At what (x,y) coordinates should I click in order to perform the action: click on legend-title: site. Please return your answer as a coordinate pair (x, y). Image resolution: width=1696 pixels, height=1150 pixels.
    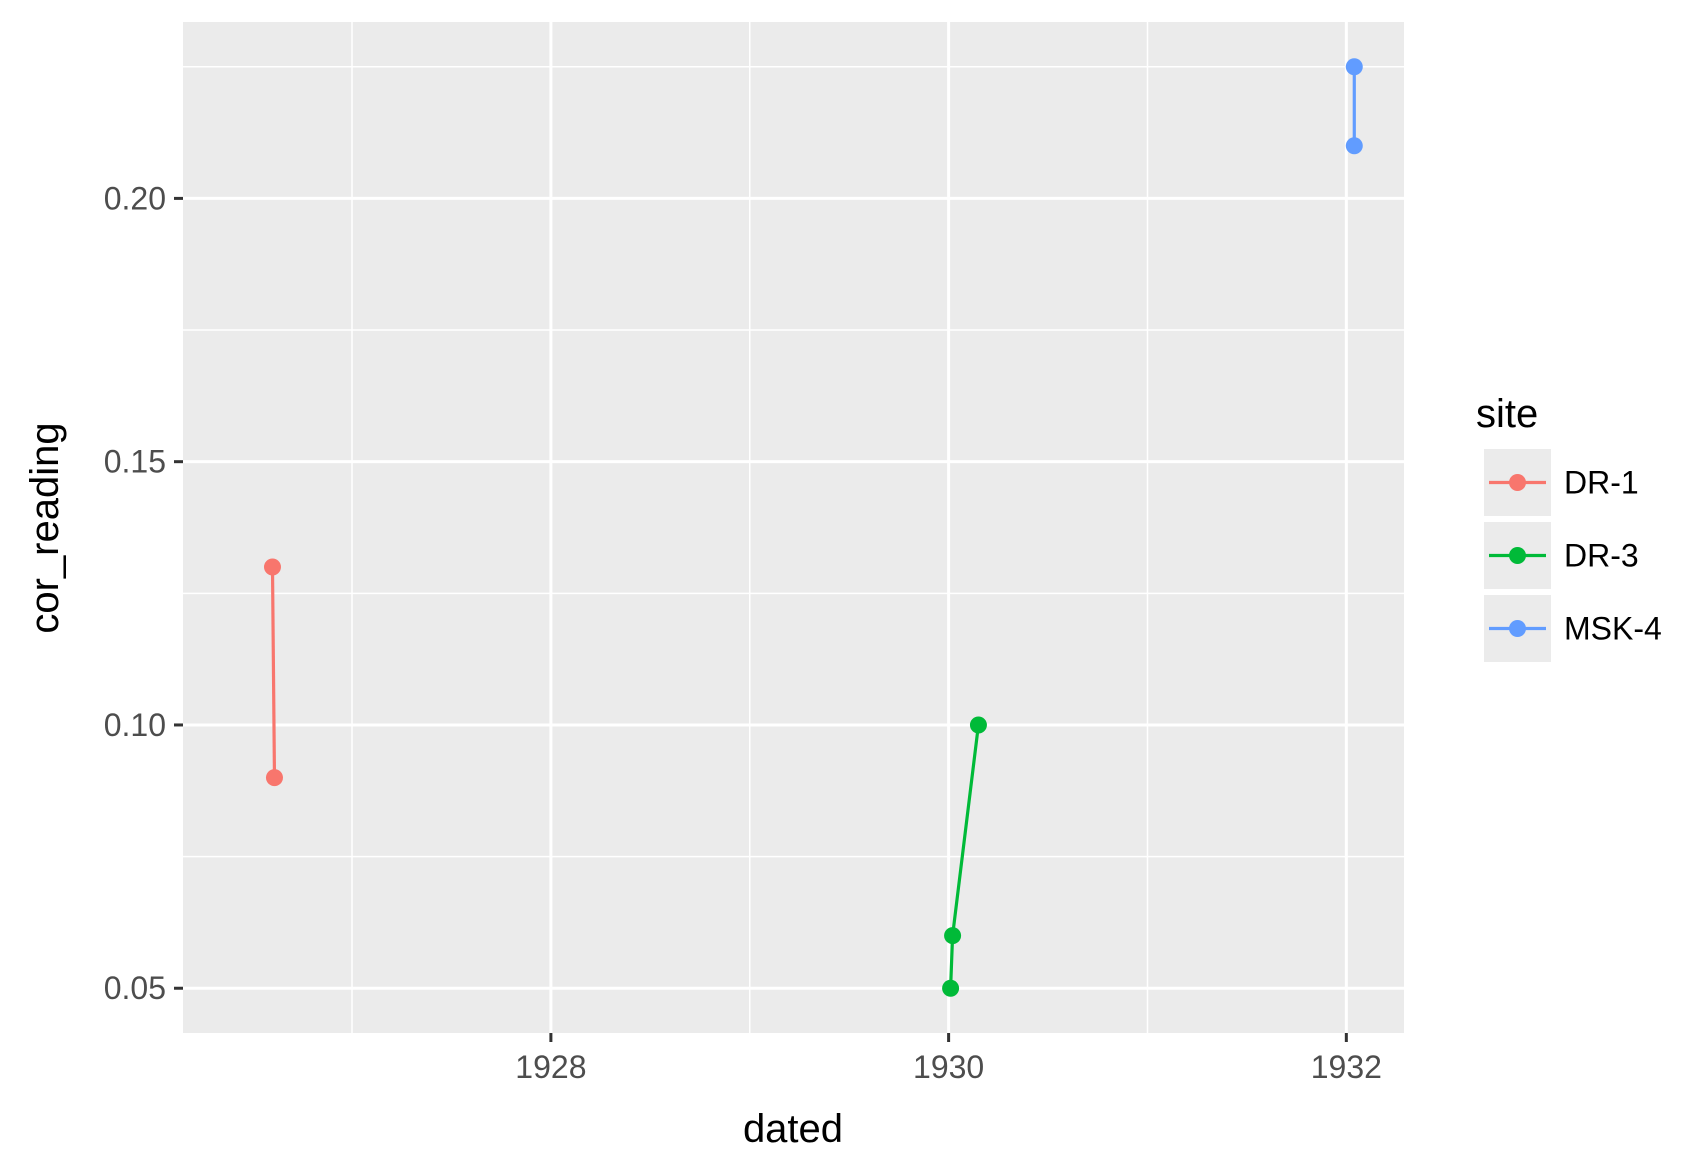
    Looking at the image, I should click on (1507, 414).